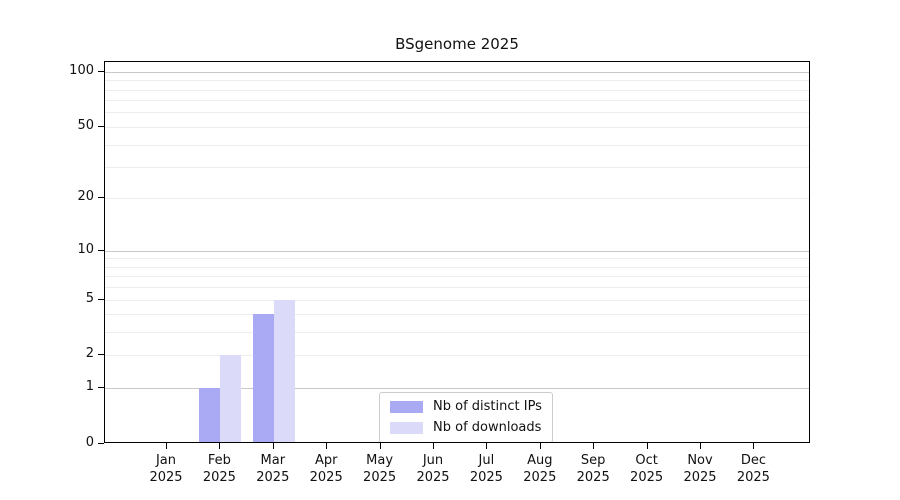  I want to click on xtick-label-oct: Oct 2025, so click(647, 469).